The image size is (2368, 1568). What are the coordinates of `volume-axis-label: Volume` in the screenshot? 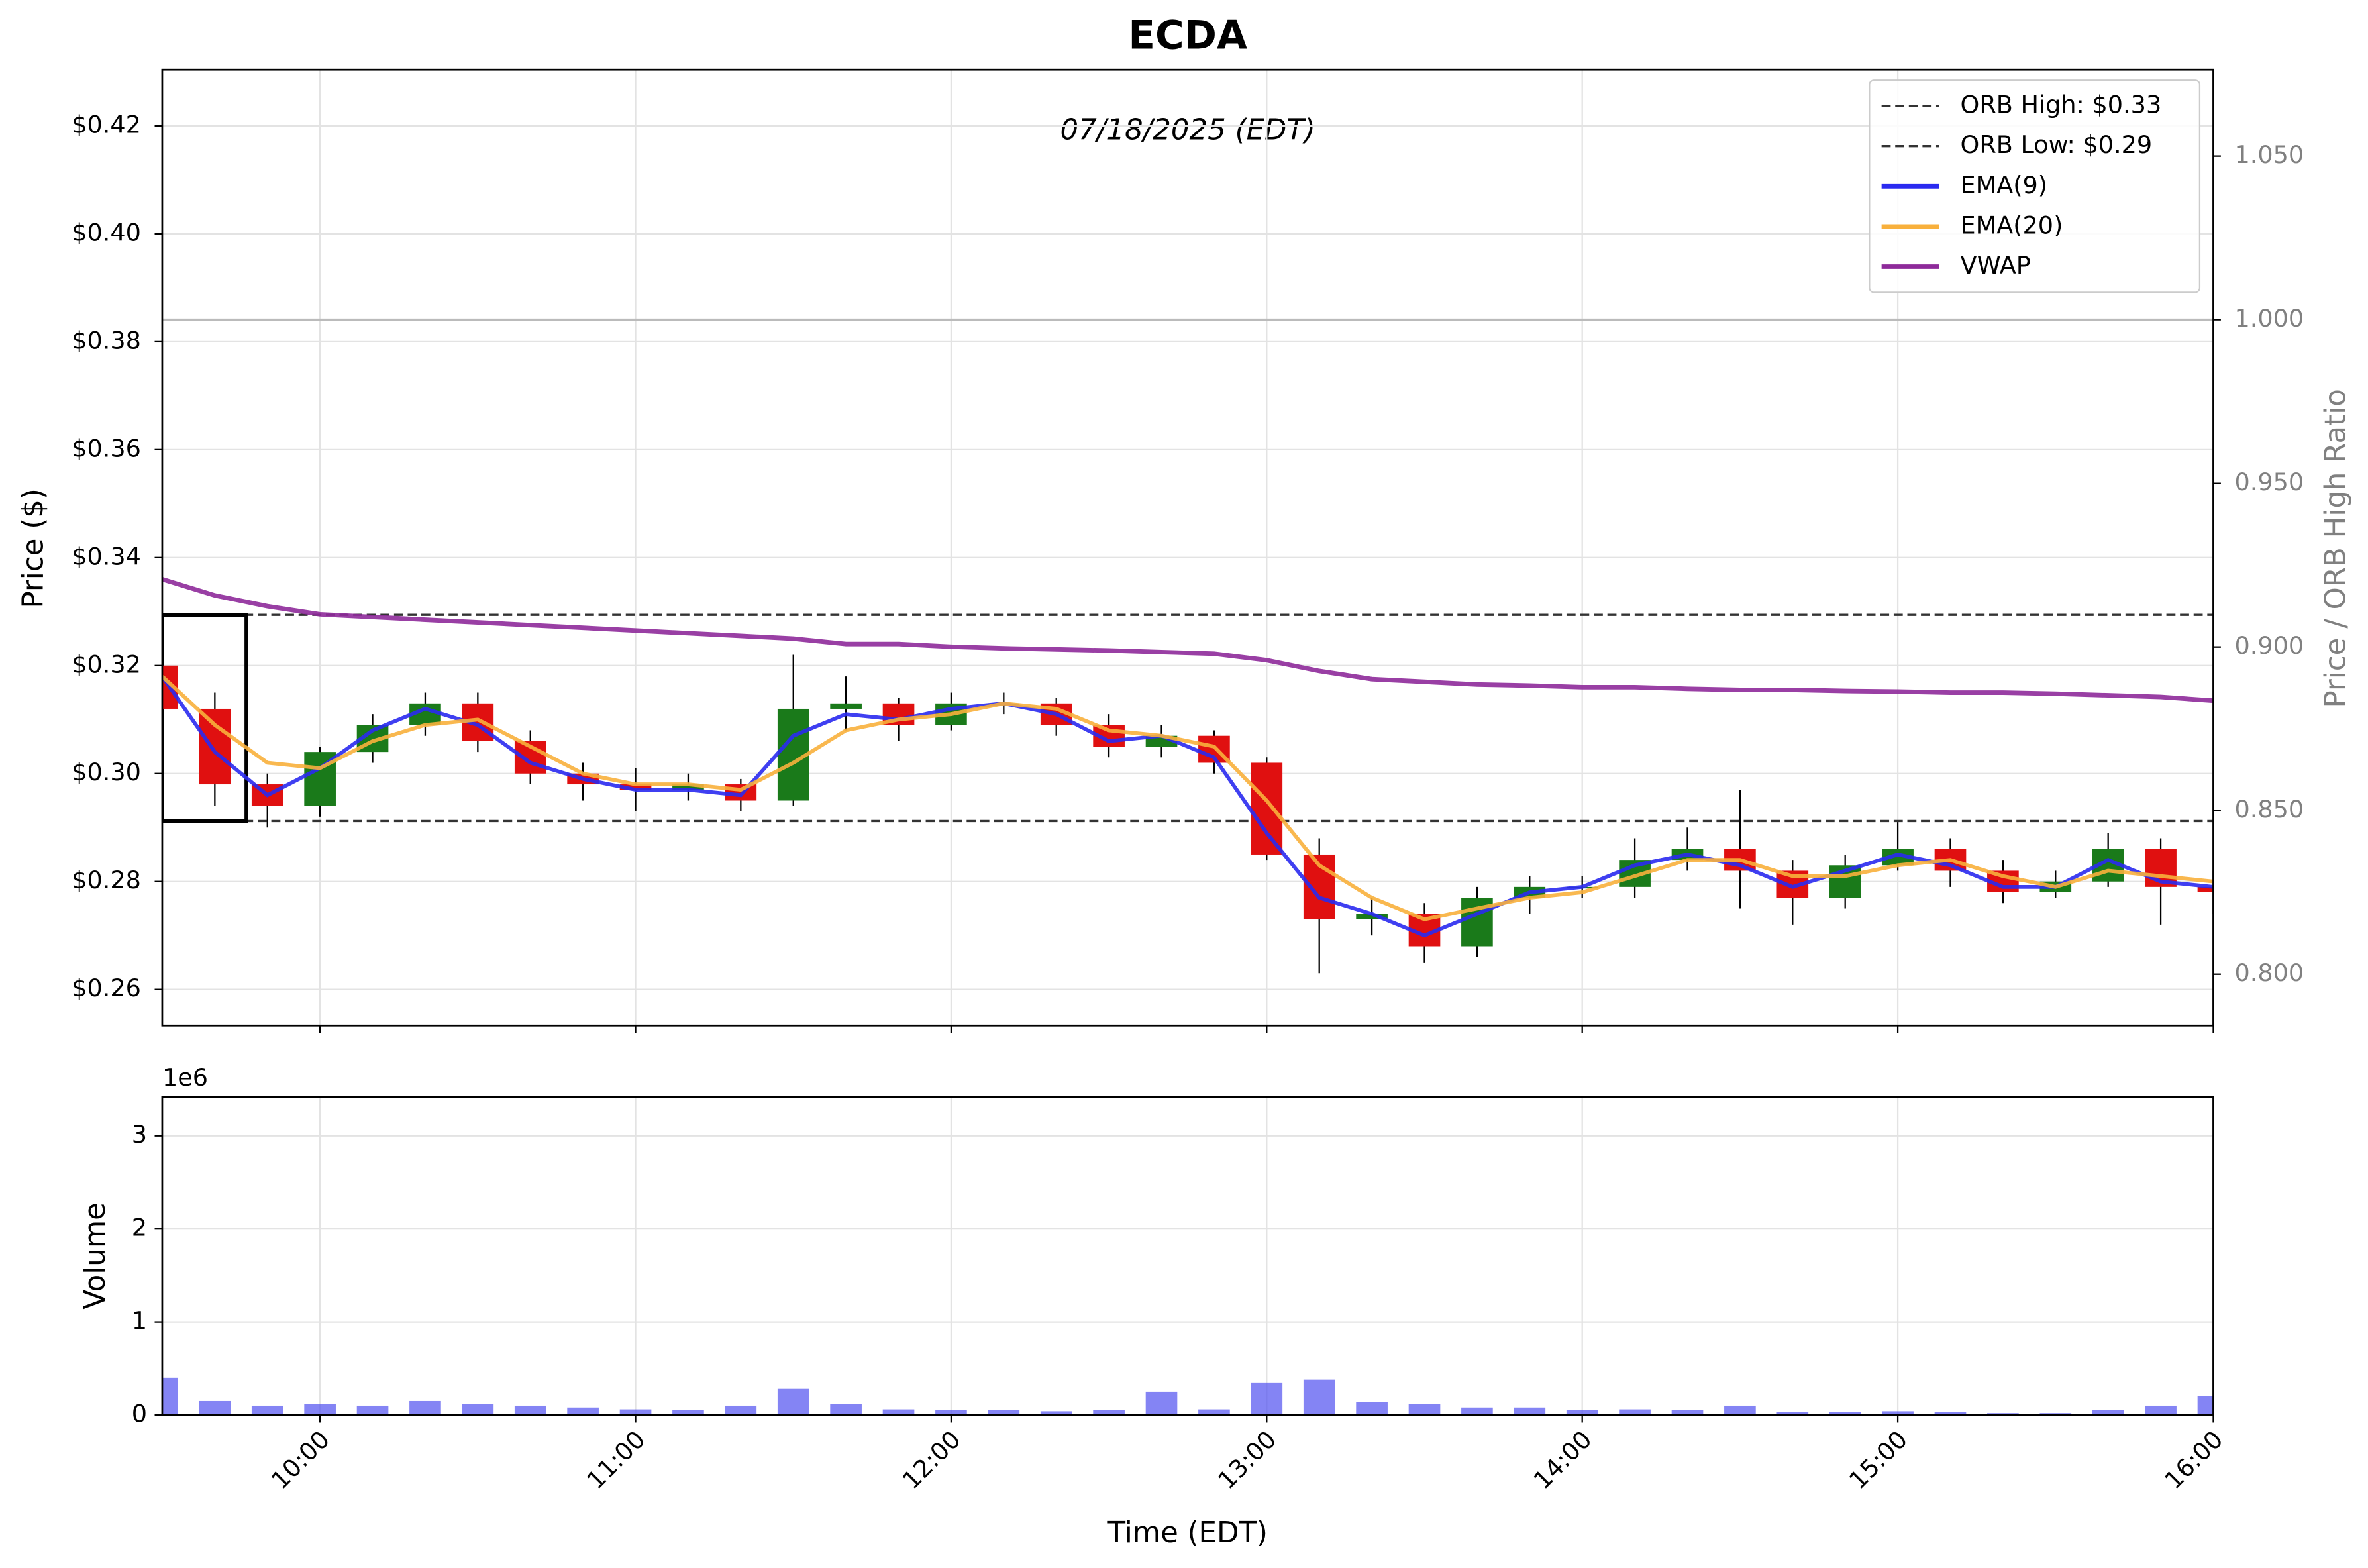 It's located at (96, 1256).